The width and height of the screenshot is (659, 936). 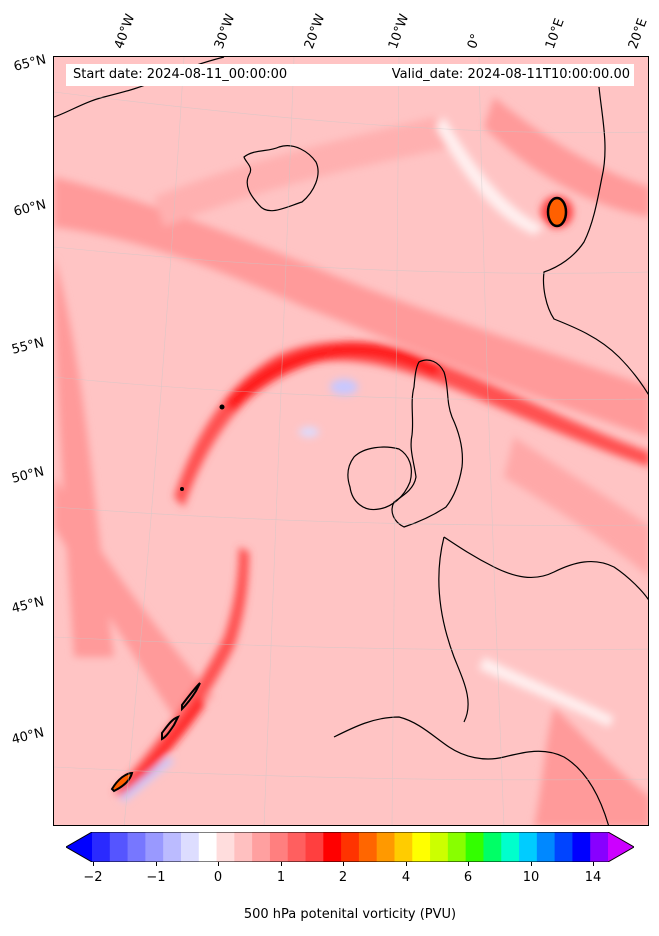 What do you see at coordinates (474, 41) in the screenshot?
I see `lon-label-0: 0°` at bounding box center [474, 41].